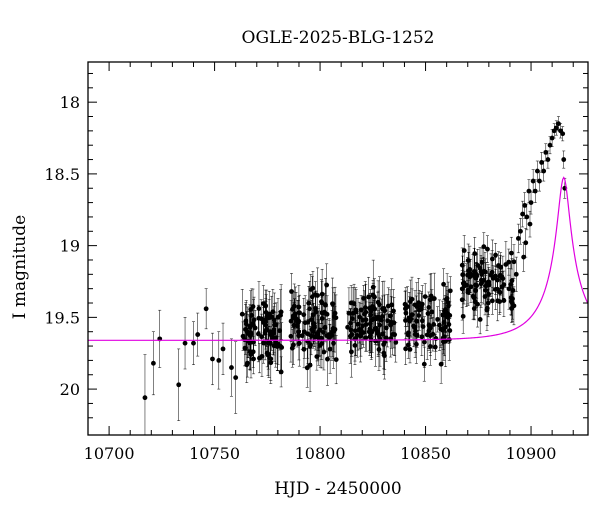  What do you see at coordinates (109, 453) in the screenshot?
I see `x-tick-label: 10700` at bounding box center [109, 453].